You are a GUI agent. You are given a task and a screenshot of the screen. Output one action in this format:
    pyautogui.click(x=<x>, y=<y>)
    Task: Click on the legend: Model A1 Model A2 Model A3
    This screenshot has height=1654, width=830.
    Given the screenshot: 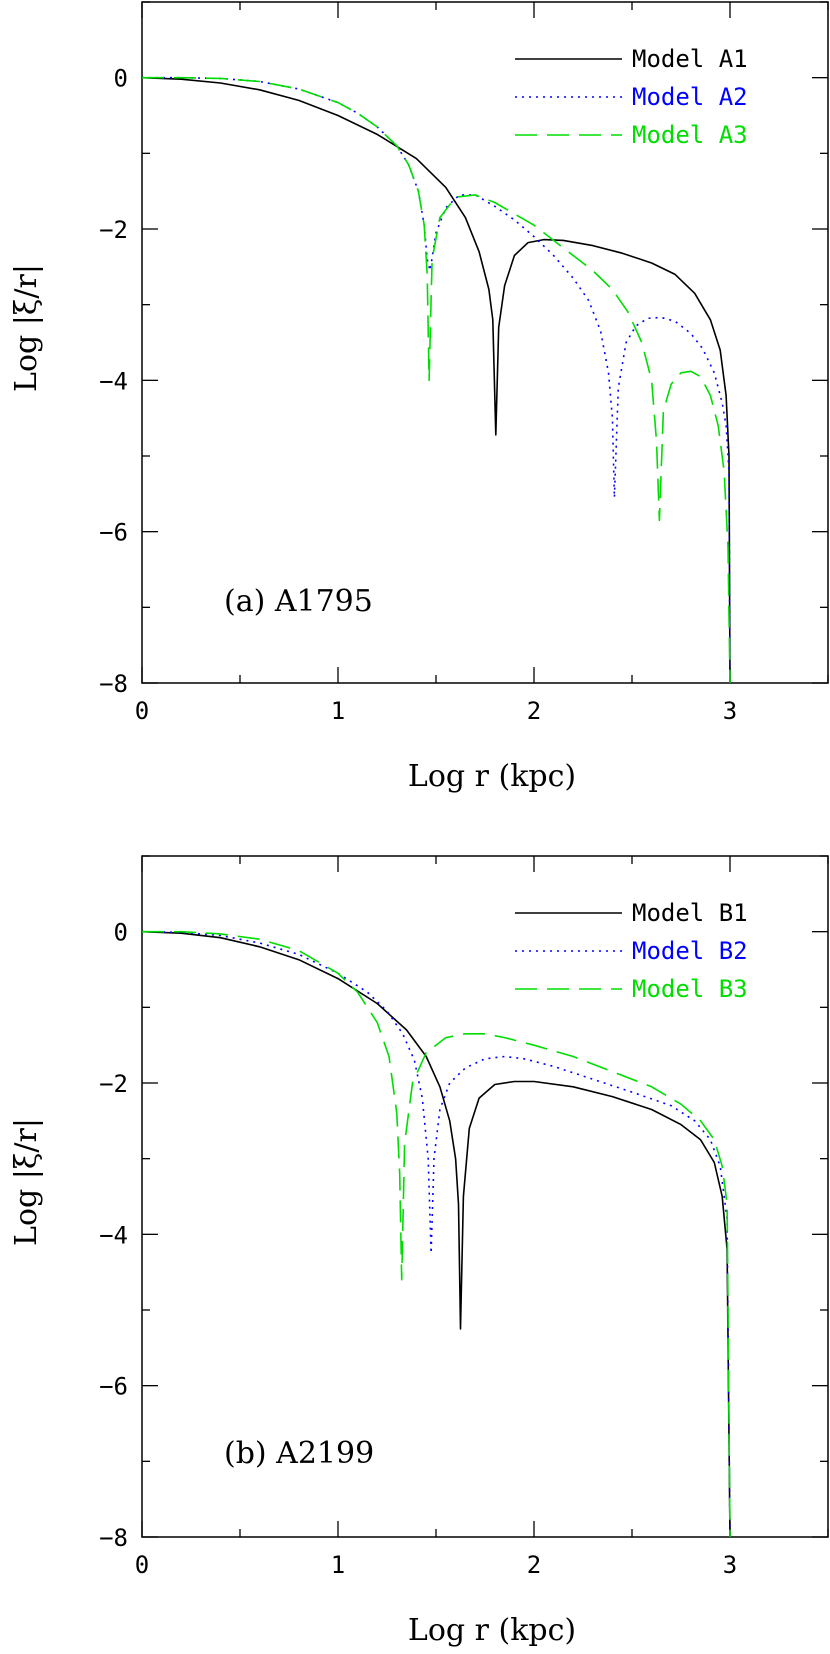 What is the action you would take?
    pyautogui.click(x=631, y=97)
    